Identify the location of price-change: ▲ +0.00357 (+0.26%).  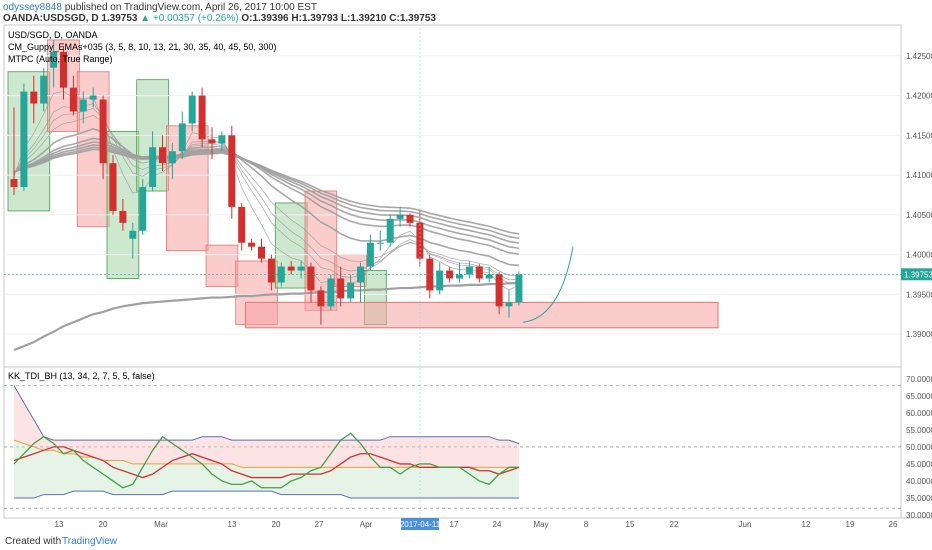
(189, 18).